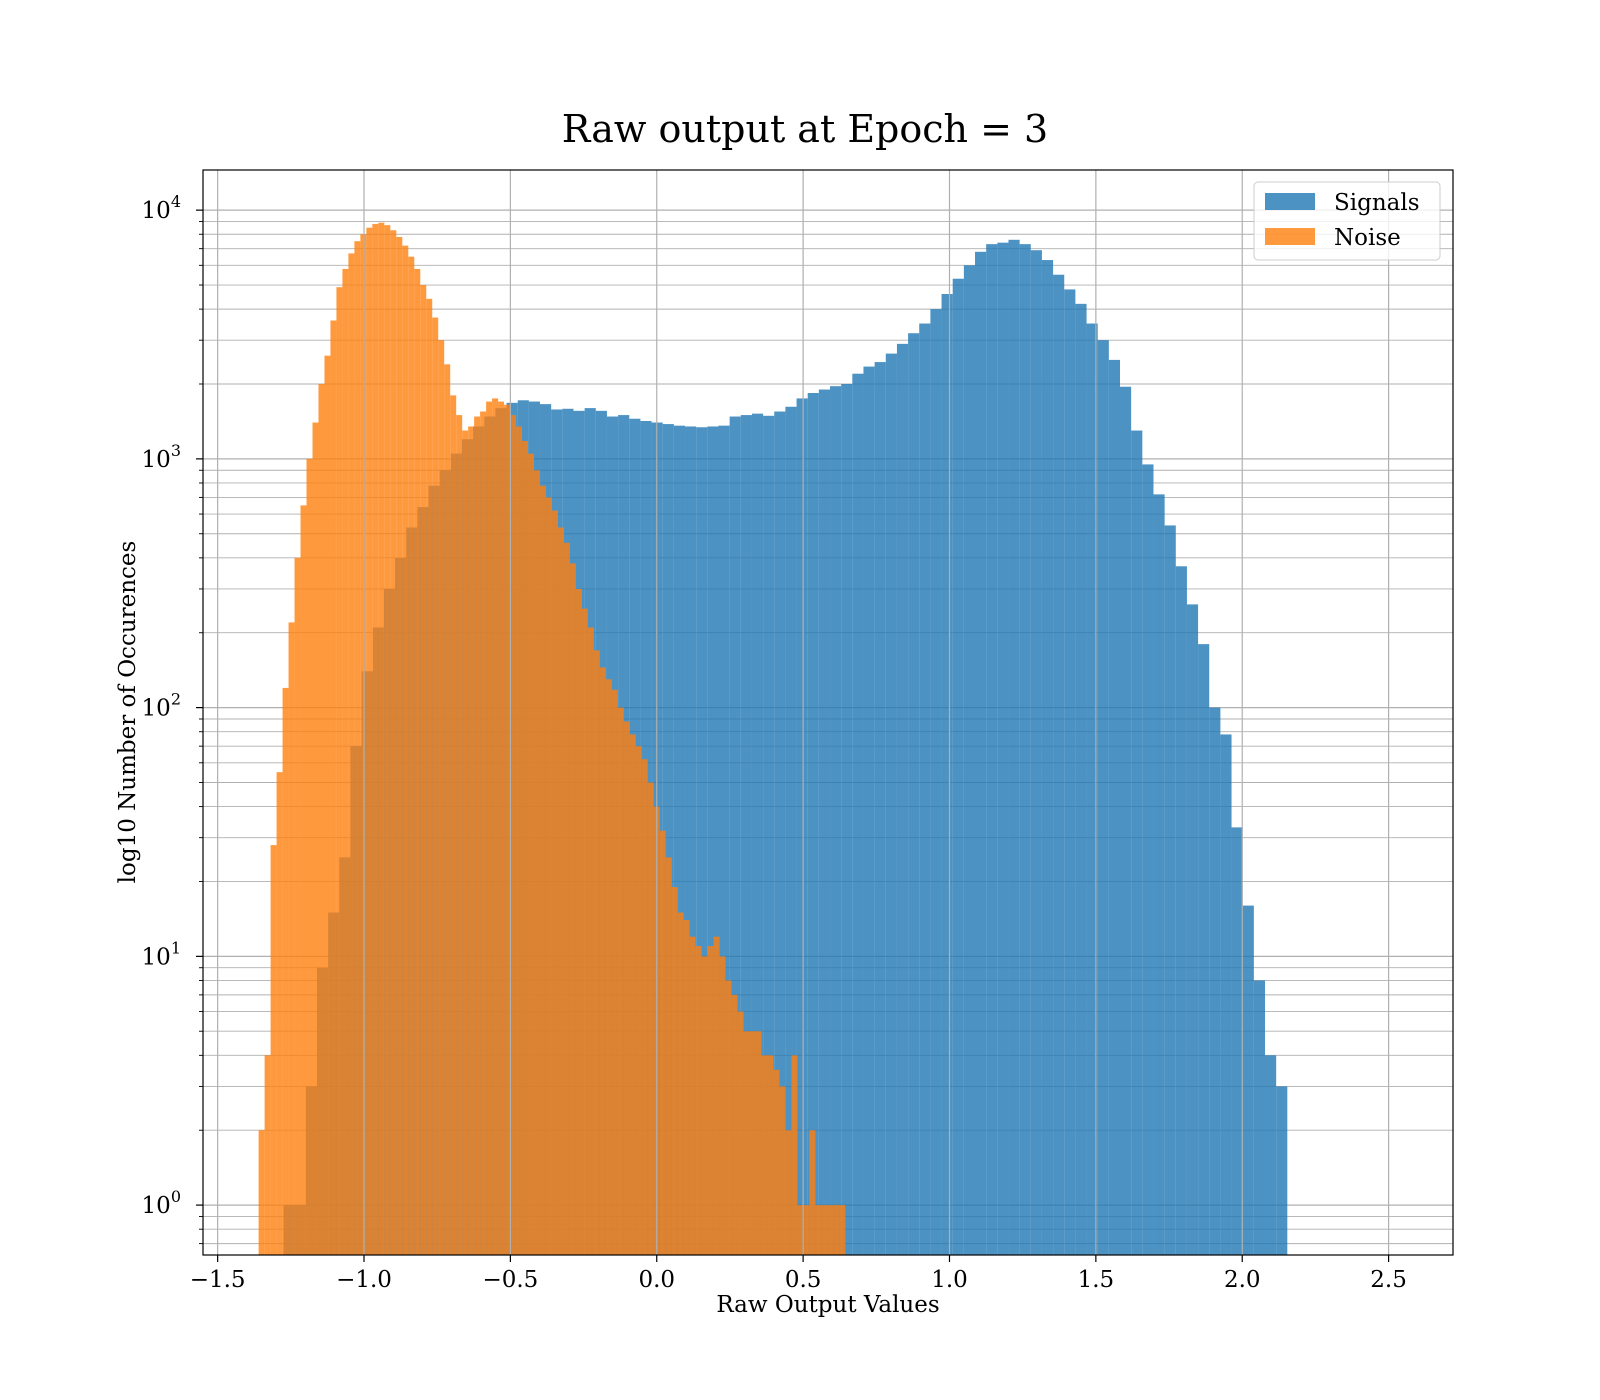 This screenshot has width=1600, height=1400. I want to click on y-axis-label: log10 Number of Occurences, so click(128, 712).